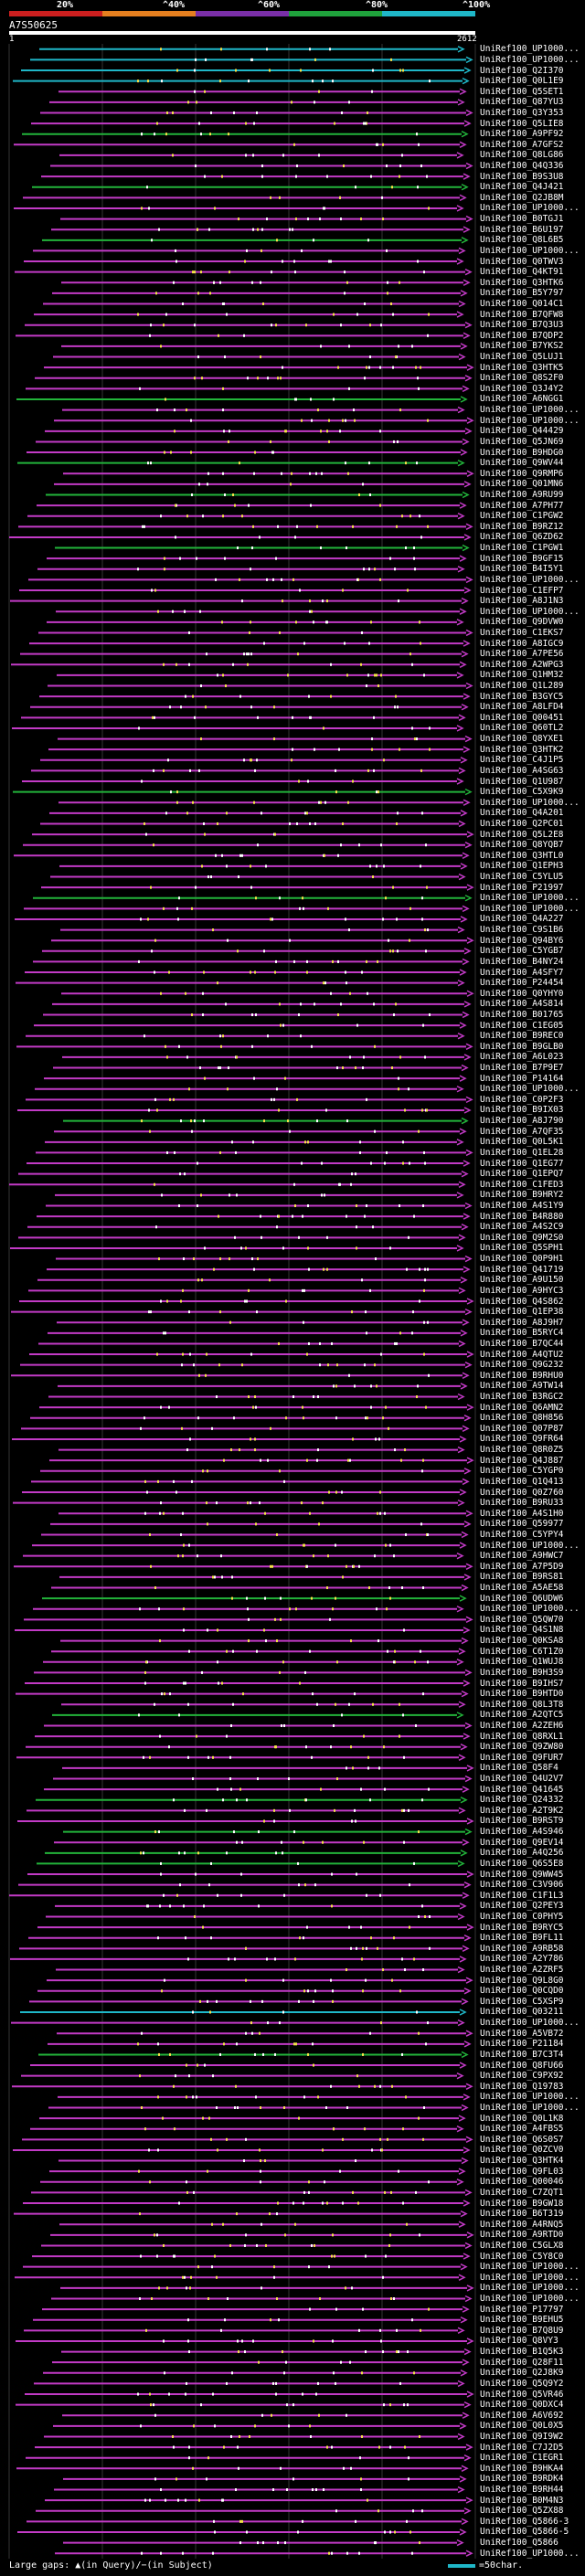 This screenshot has height=2576, width=585. I want to click on hit-label: UniRef100_Q5866-5, so click(524, 2532).